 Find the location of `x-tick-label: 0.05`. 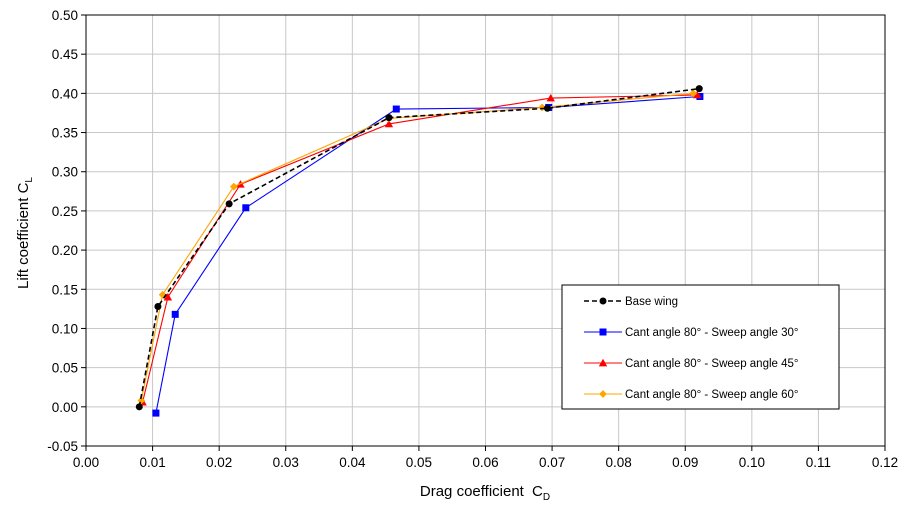

x-tick-label: 0.05 is located at coordinates (419, 462).